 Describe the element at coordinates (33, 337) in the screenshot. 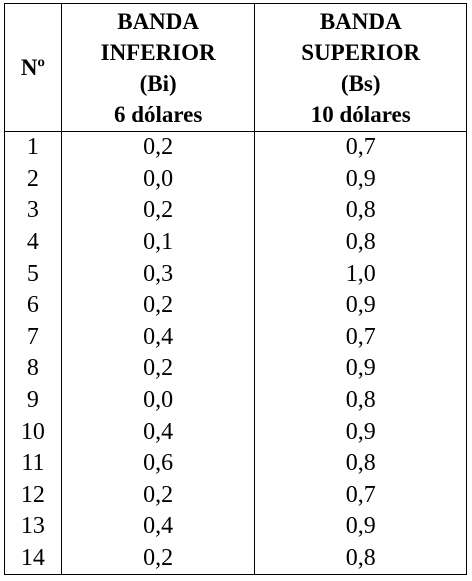

I see `table-cell: 7` at that location.